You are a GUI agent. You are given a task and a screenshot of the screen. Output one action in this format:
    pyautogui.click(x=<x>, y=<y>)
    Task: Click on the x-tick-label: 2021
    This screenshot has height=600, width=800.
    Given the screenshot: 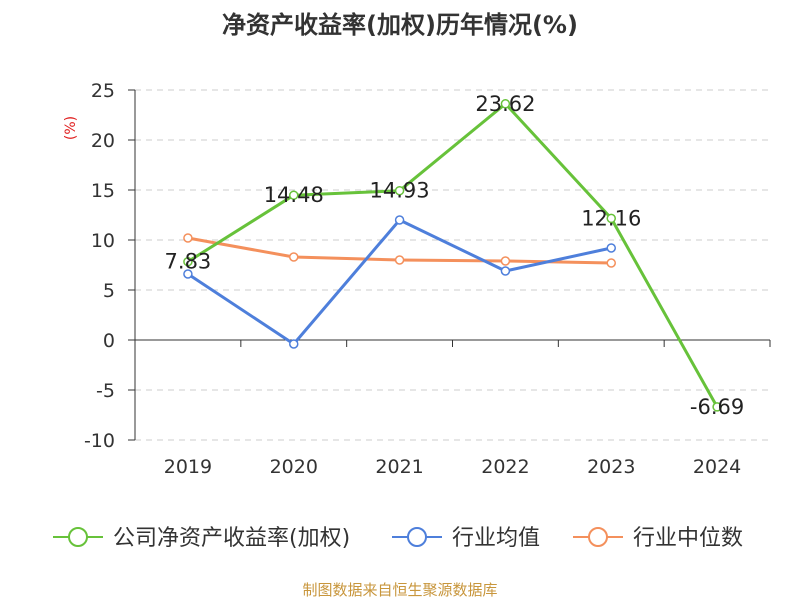 What is the action you would take?
    pyautogui.click(x=399, y=467)
    